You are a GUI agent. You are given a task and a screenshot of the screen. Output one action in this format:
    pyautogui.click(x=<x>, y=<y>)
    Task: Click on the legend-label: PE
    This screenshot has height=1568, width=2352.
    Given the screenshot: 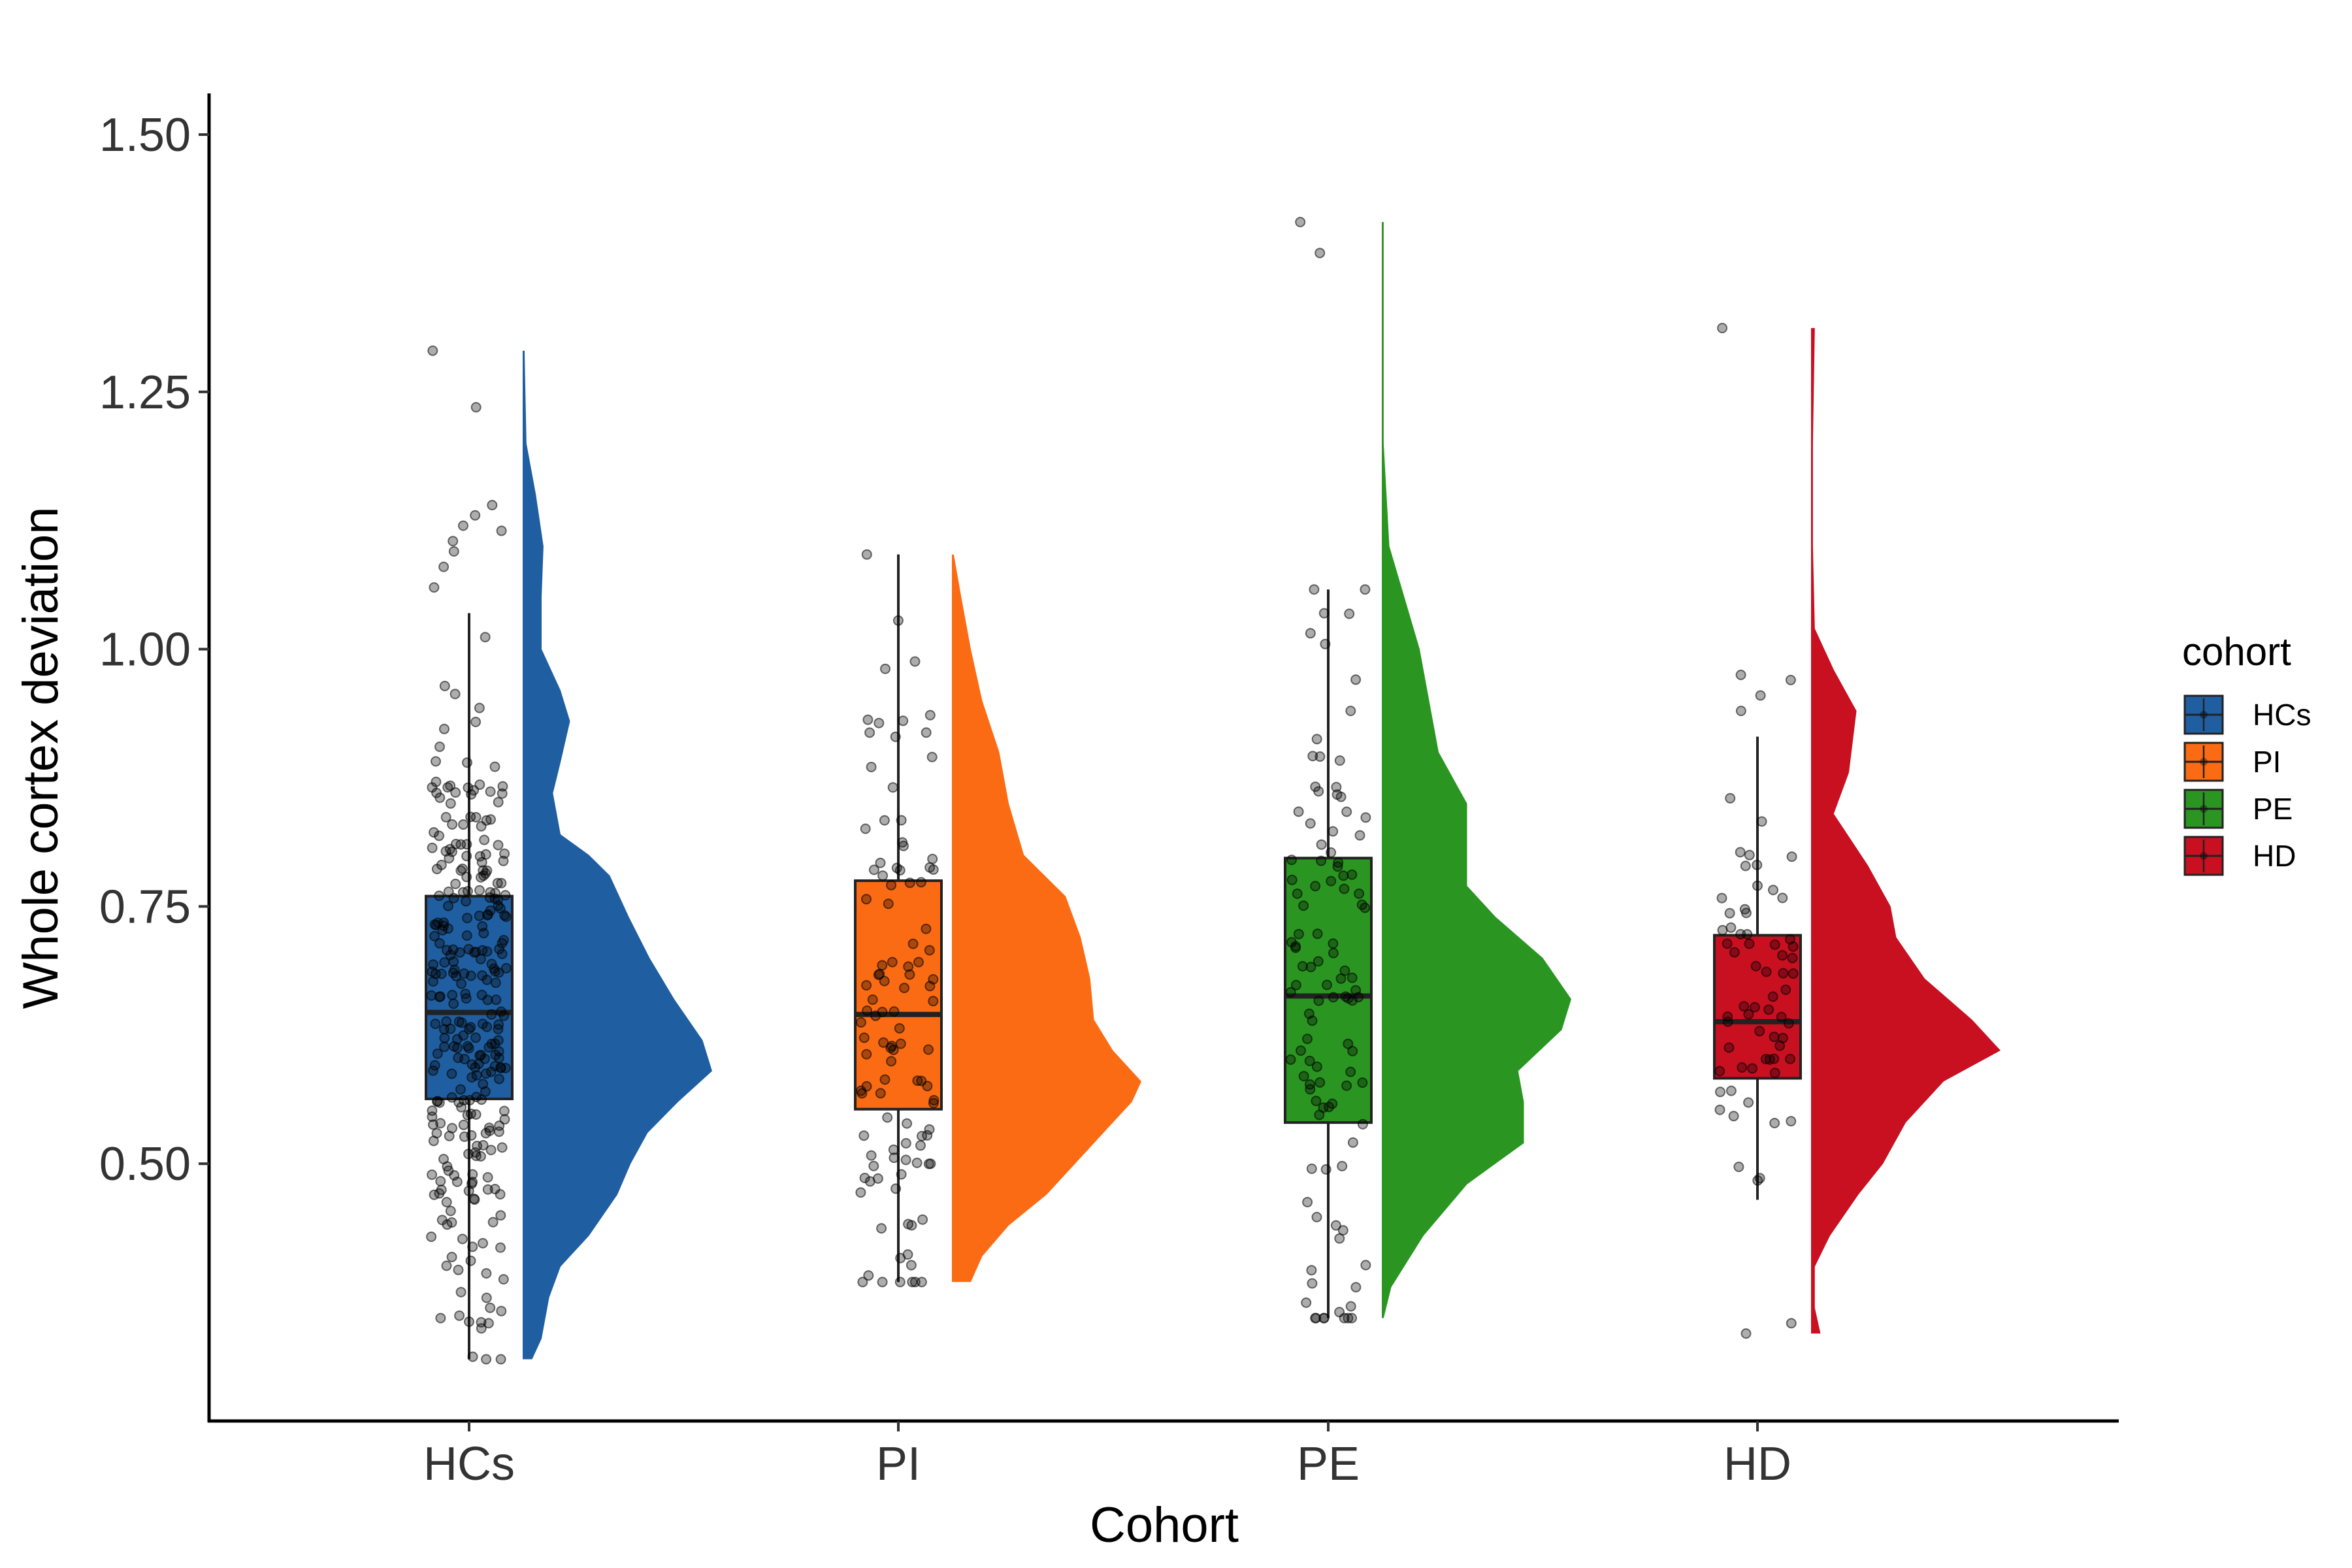 What is the action you would take?
    pyautogui.click(x=2273, y=809)
    